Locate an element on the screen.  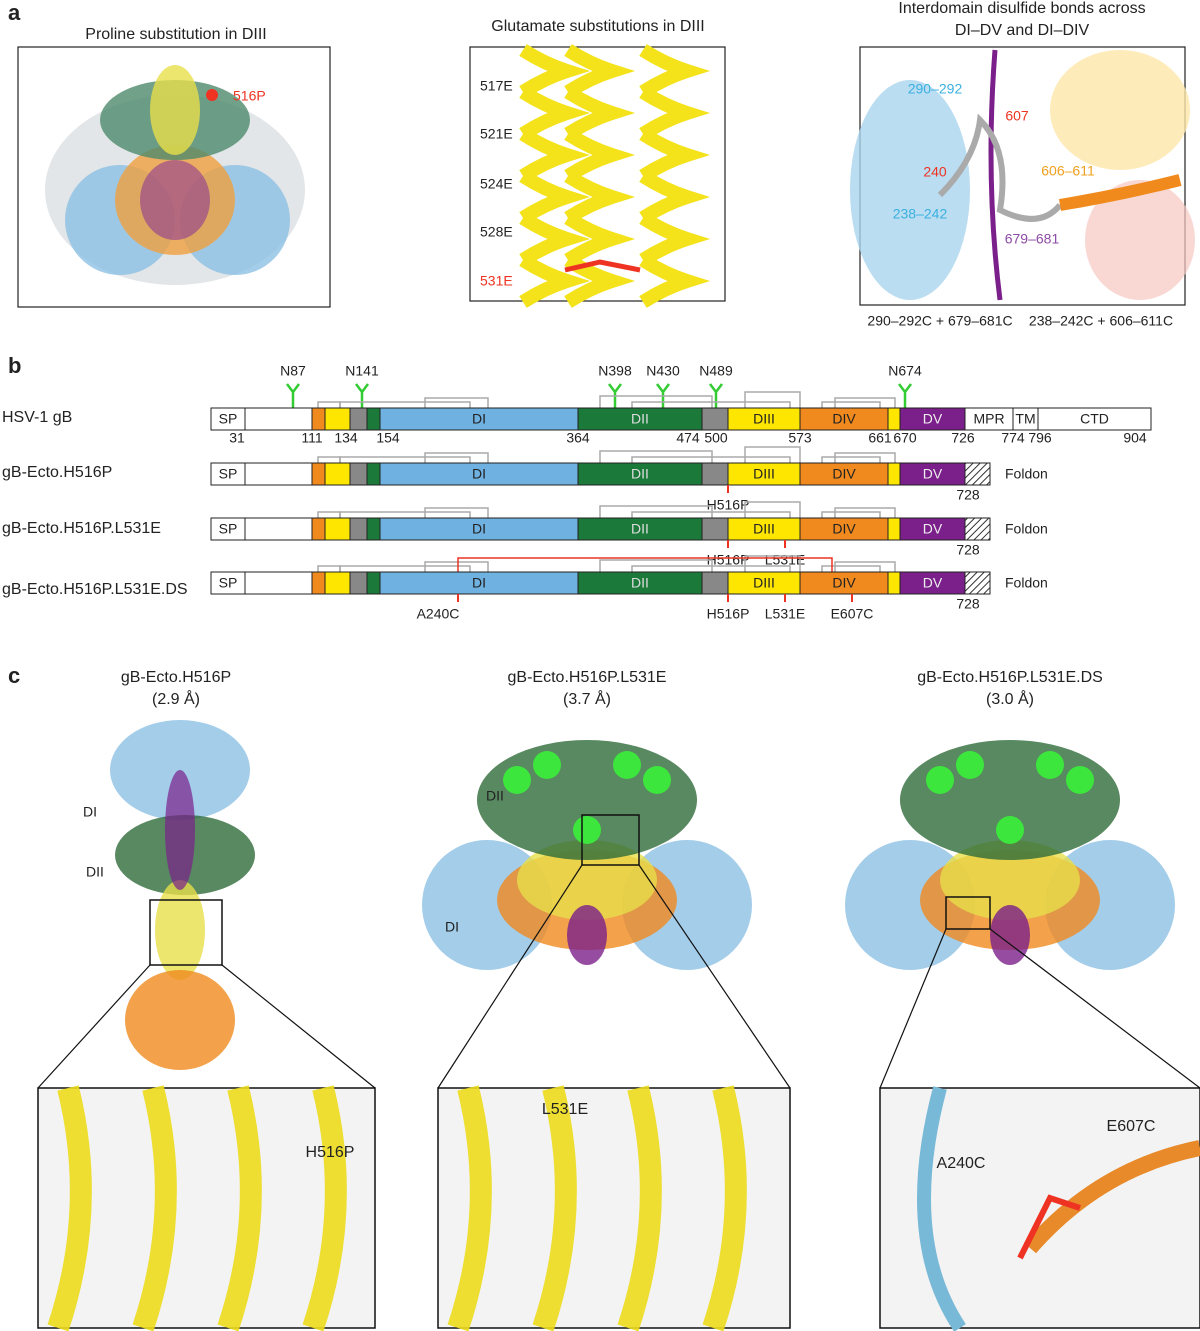
construct-name: HSV-1 gB is located at coordinates (37, 417).